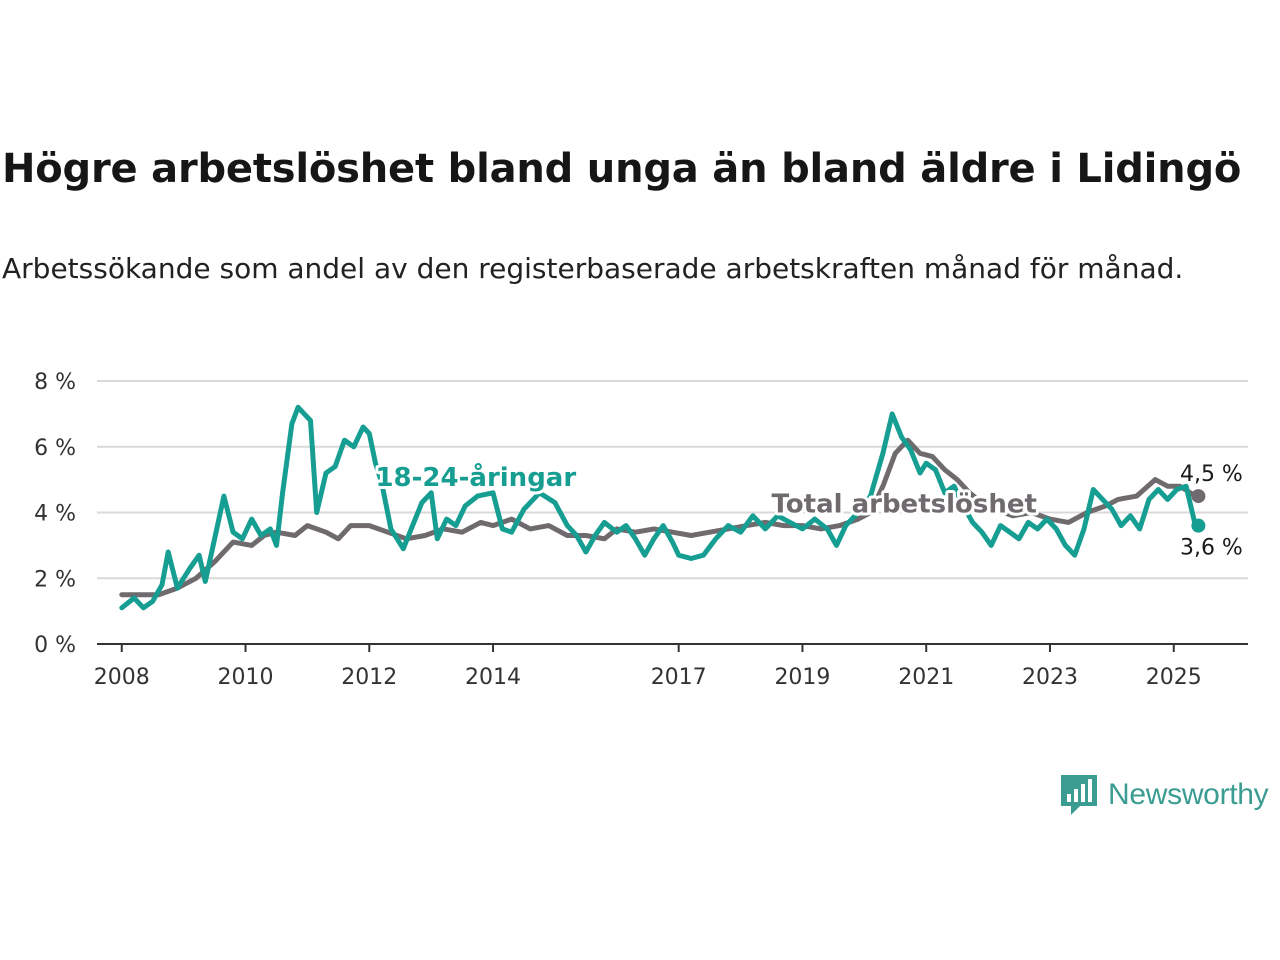 The width and height of the screenshot is (1280, 960). What do you see at coordinates (55, 579) in the screenshot?
I see `y-tick-label: 2 %` at bounding box center [55, 579].